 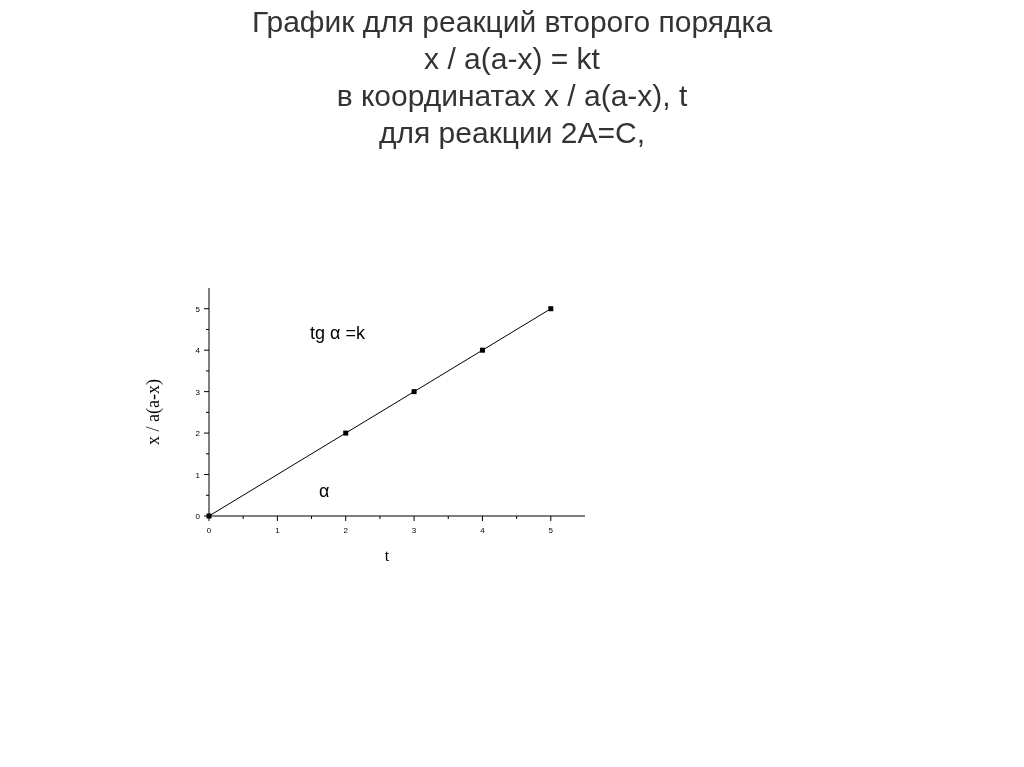 What do you see at coordinates (387, 555) in the screenshot?
I see `x-axis-title: t` at bounding box center [387, 555].